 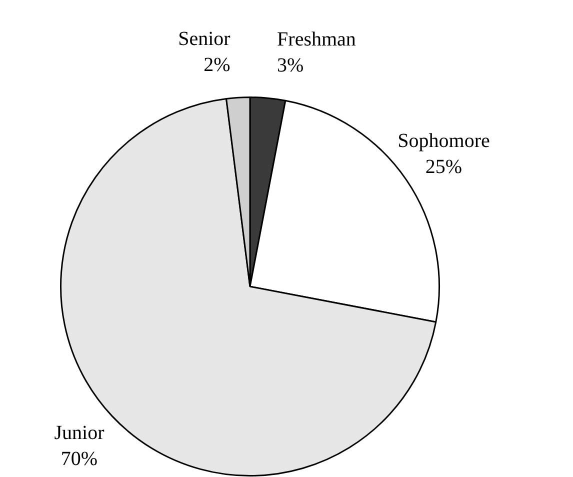 I want to click on data-label: 2%, so click(x=217, y=65).